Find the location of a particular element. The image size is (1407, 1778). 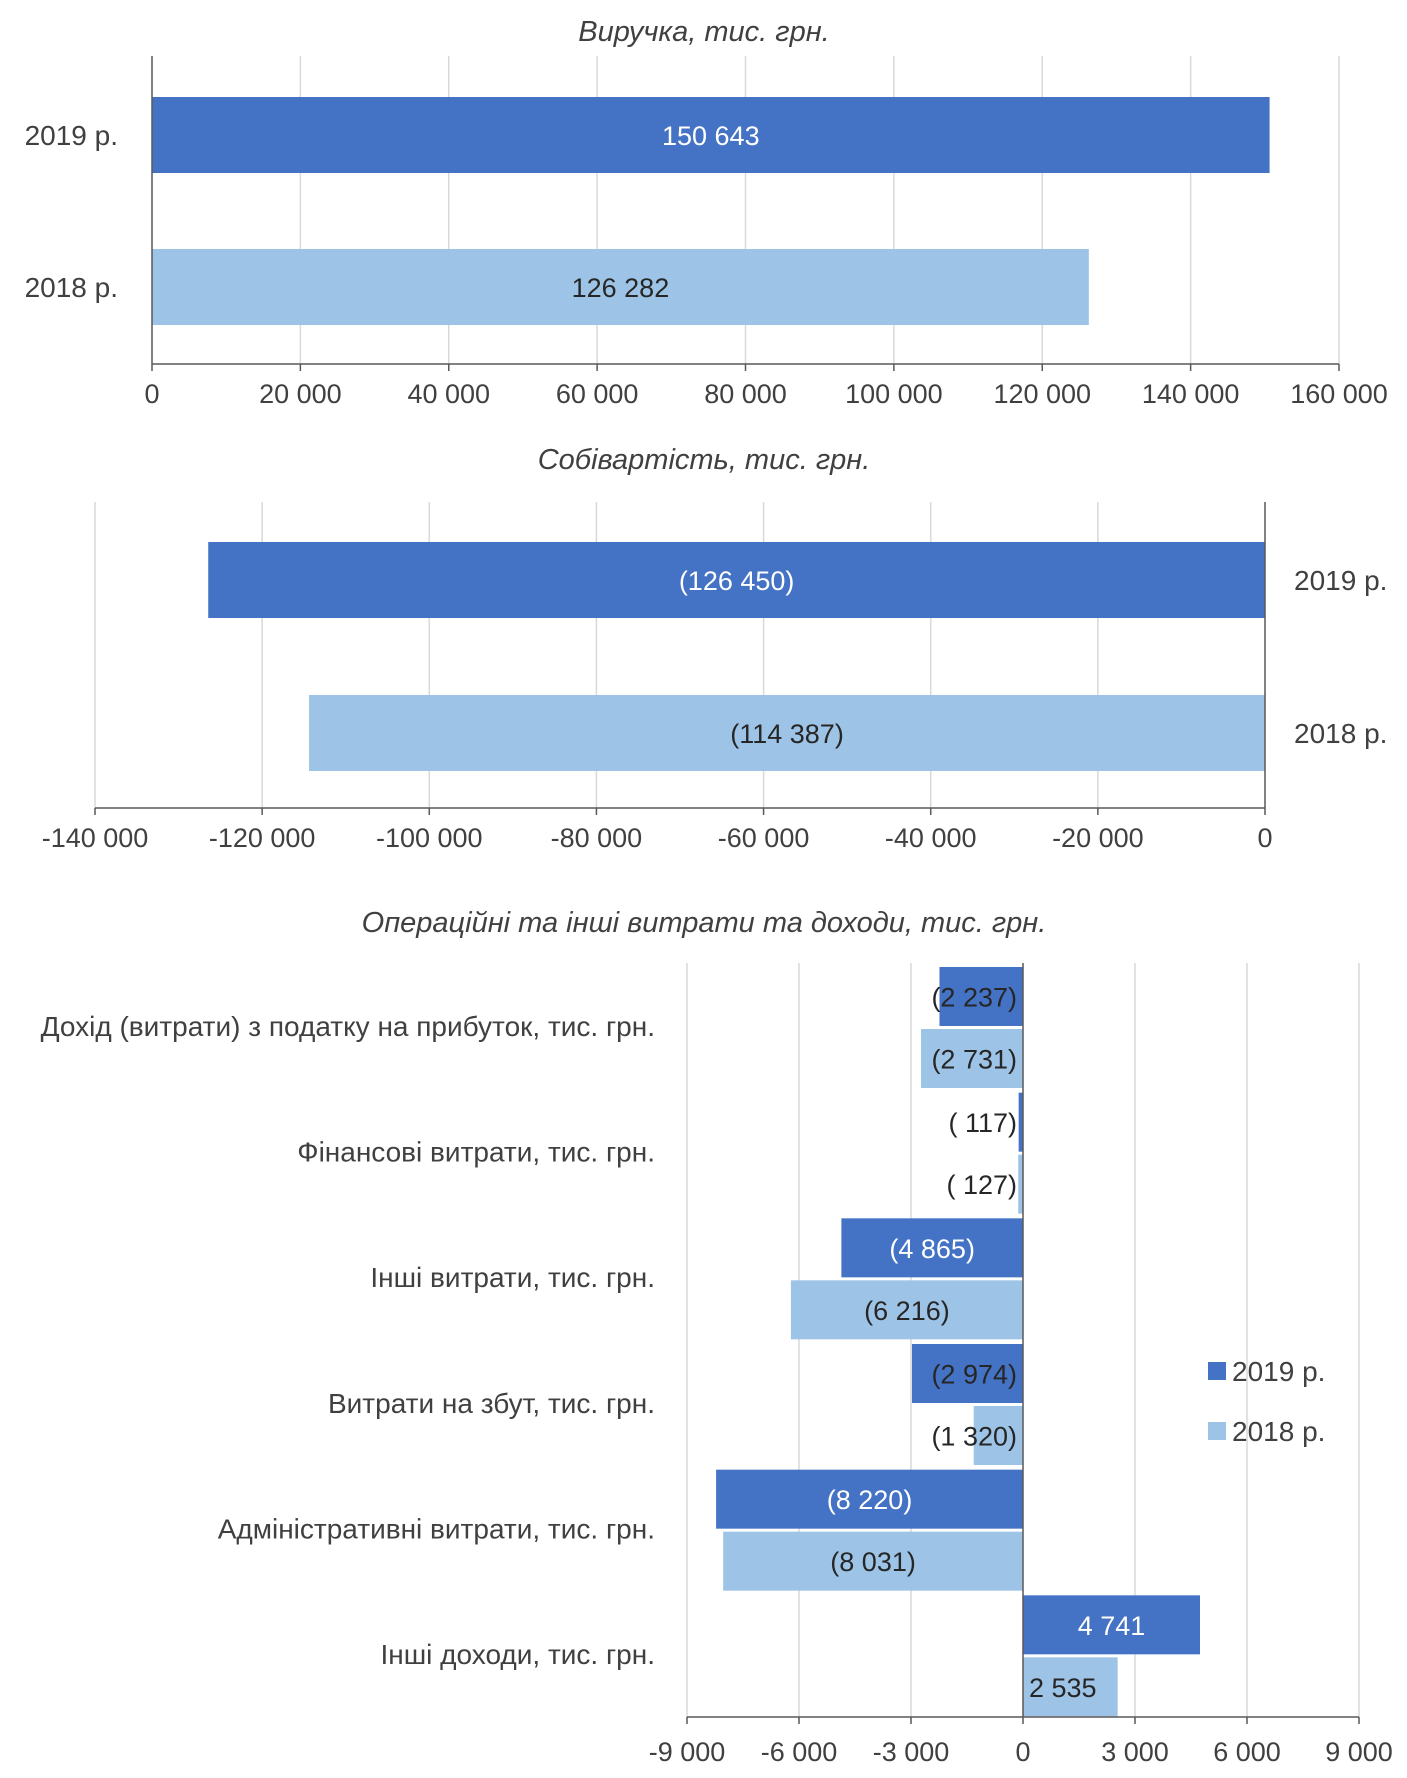

tick-label: 80 000 is located at coordinates (745, 394).